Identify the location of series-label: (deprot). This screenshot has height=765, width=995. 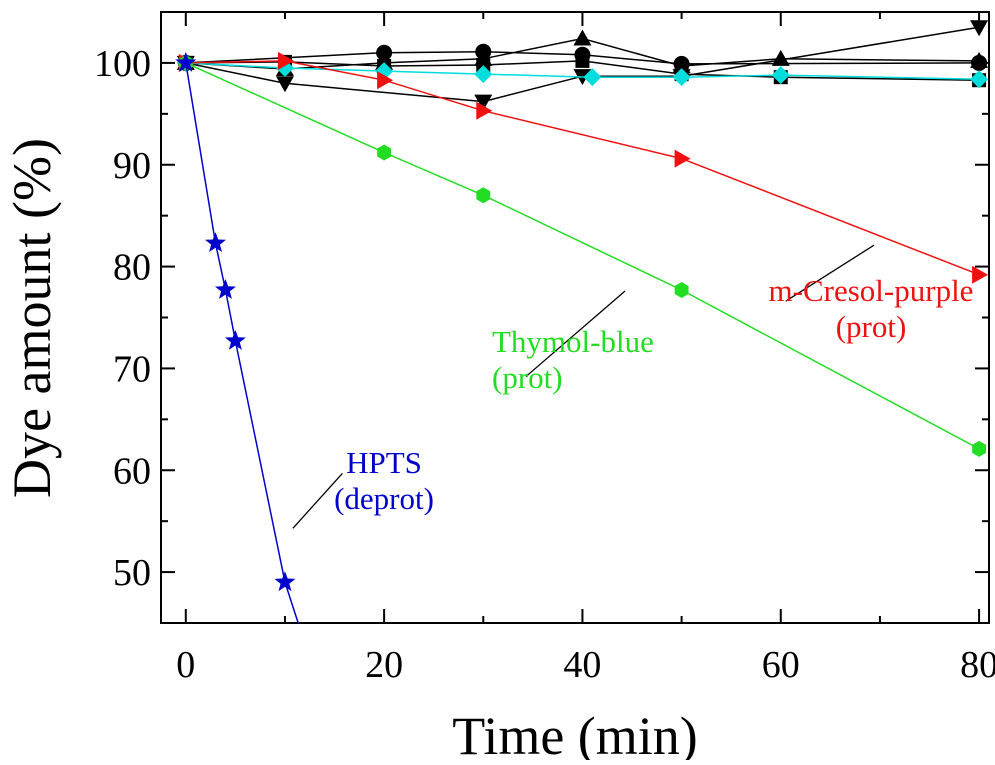
(384, 498).